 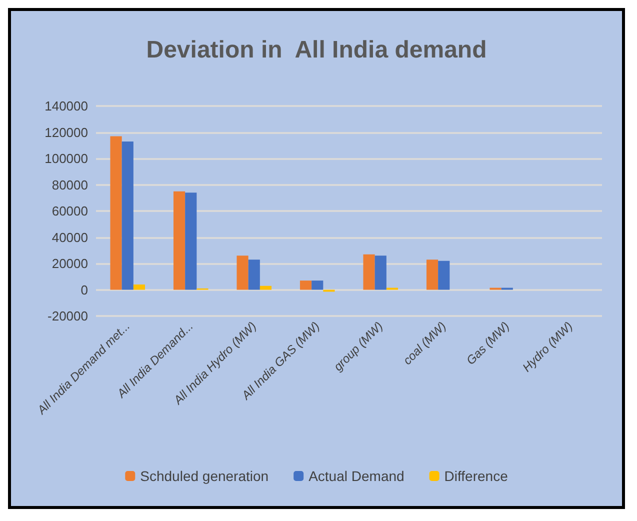 I want to click on y-tick-label: 40000, so click(x=70, y=237).